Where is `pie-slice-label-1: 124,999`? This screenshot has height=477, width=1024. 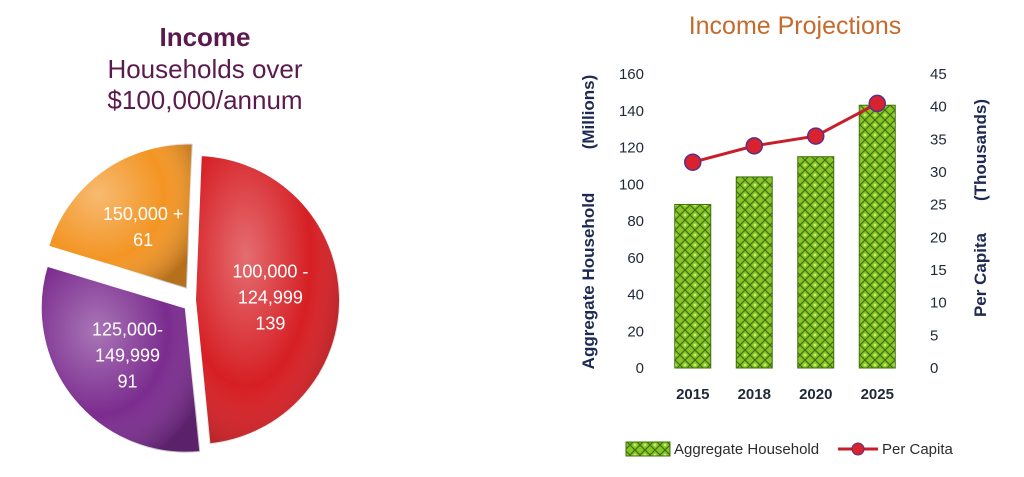
pie-slice-label-1: 124,999 is located at coordinates (270, 298).